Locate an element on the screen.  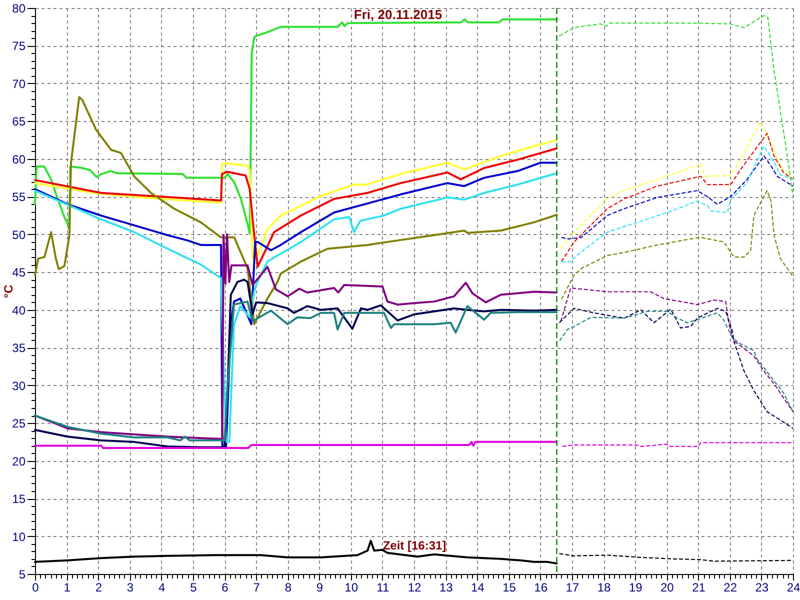
x-tick-label: 14 is located at coordinates (477, 587).